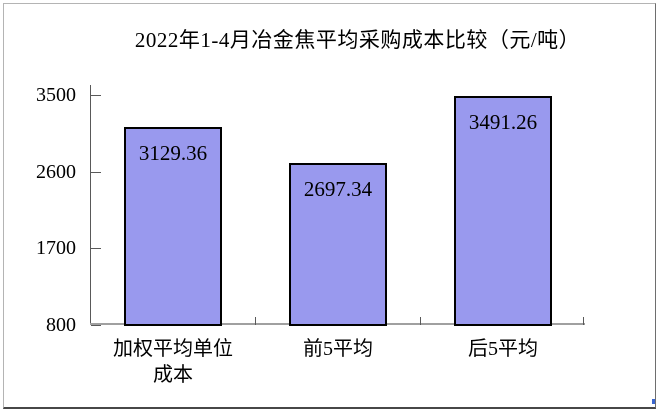 The height and width of the screenshot is (418, 660). Describe the element at coordinates (653, 401) in the screenshot. I see `blue-dot-artifact` at that location.